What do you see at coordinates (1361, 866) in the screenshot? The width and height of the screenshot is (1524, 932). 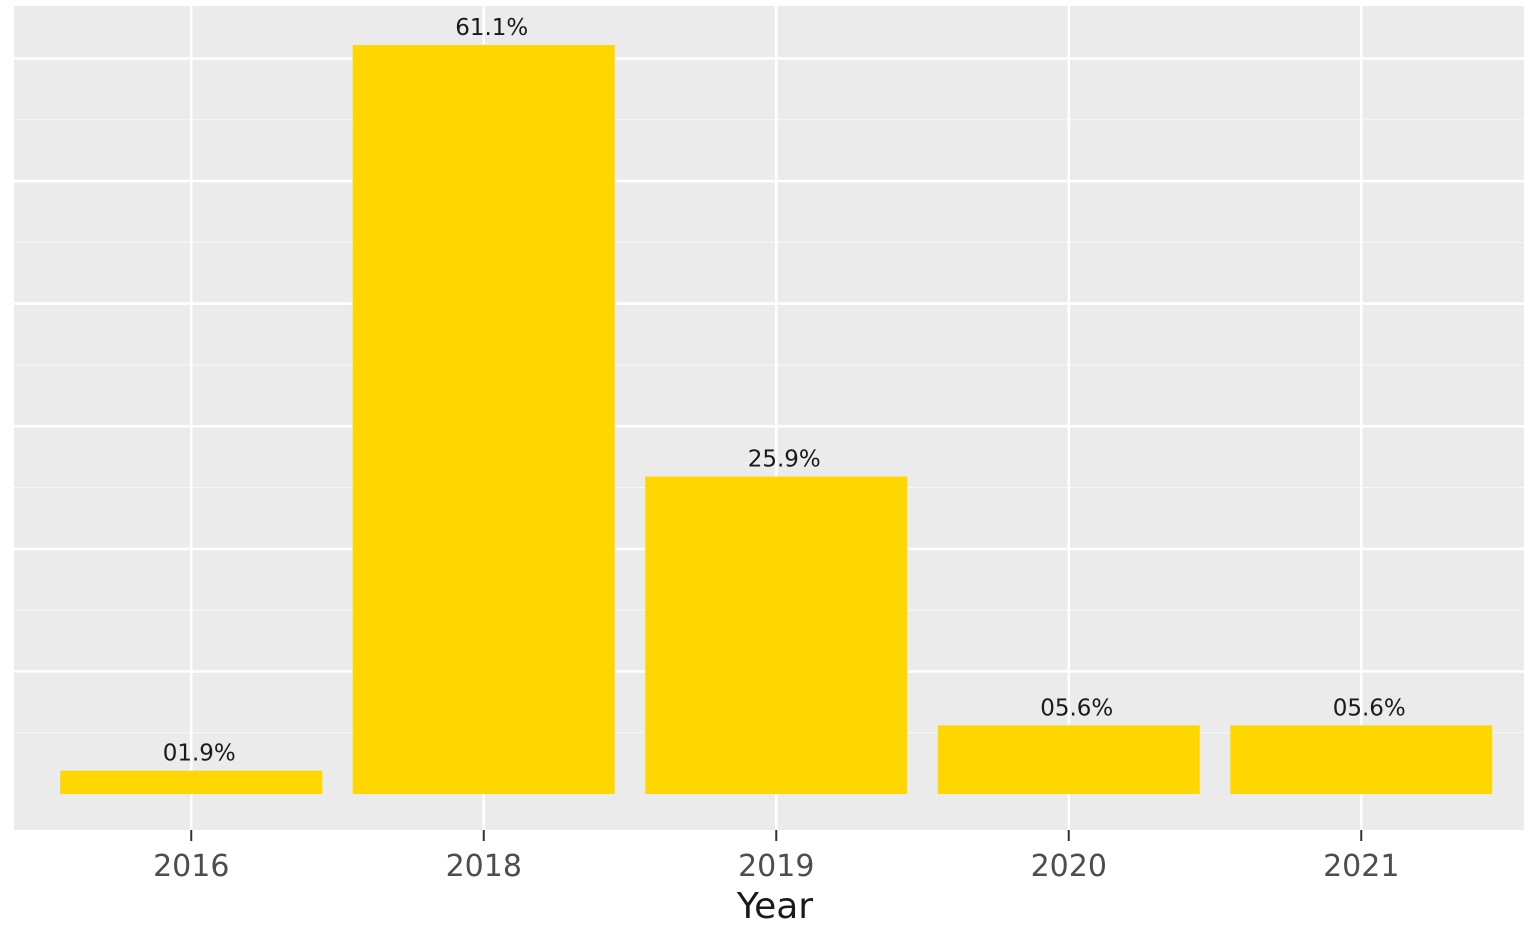 I see `x-tick-label-2021: 2021` at bounding box center [1361, 866].